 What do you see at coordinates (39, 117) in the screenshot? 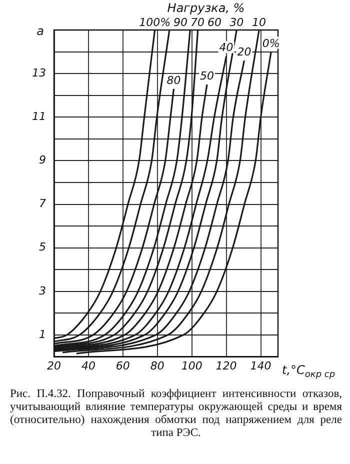
I see `y-tick-label: 11` at bounding box center [39, 117].